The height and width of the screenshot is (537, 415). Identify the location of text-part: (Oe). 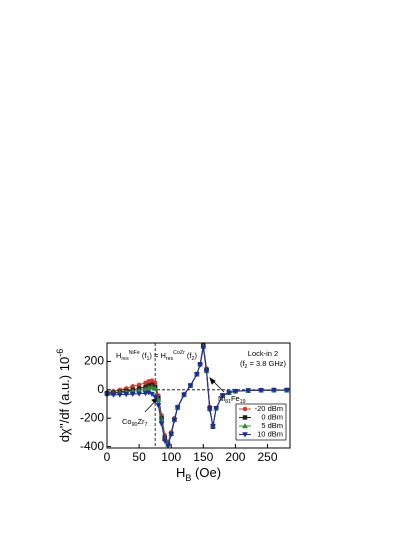
(206, 472).